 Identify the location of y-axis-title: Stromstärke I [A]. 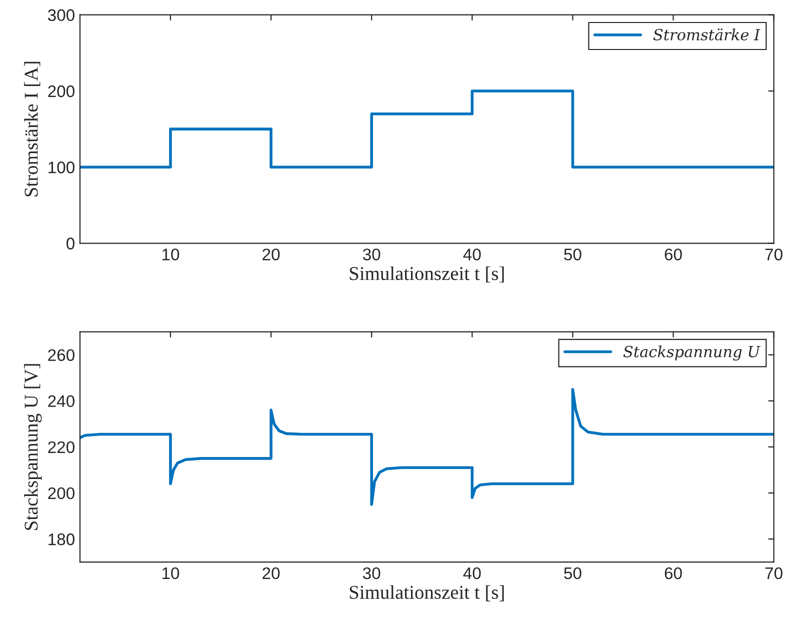
(32, 129).